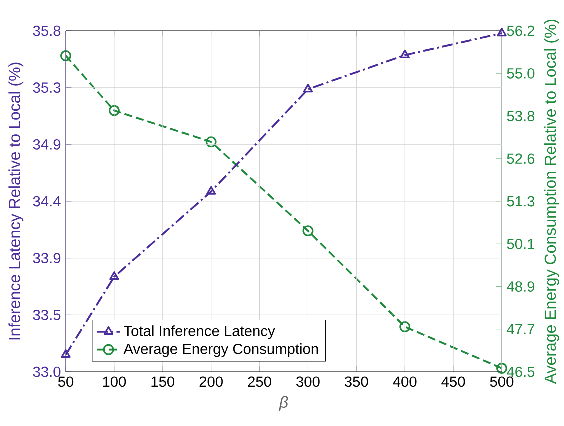 The height and width of the screenshot is (426, 564). I want to click on x-tick-label: 100, so click(114, 382).